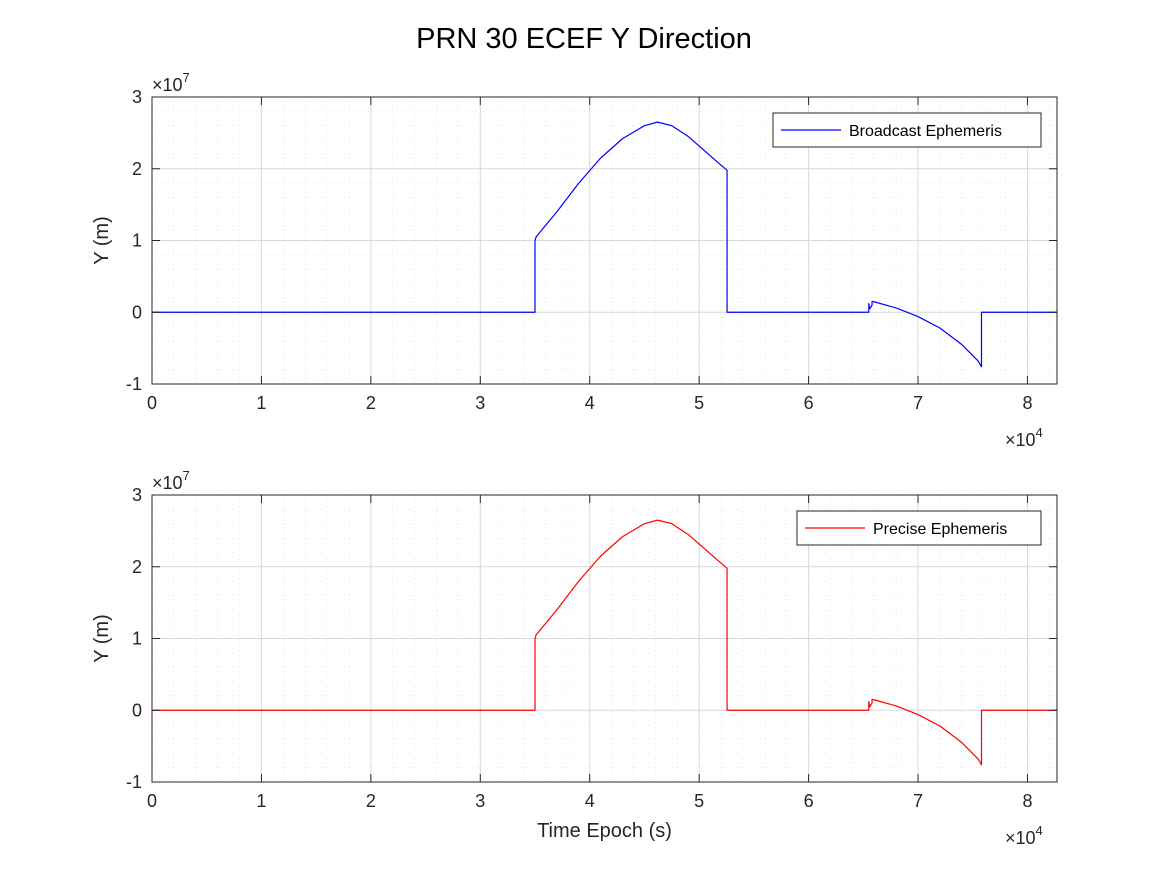 This screenshot has width=1167, height=875. Describe the element at coordinates (137, 567) in the screenshot. I see `chart-1-y-tick-label-2: 2` at that location.